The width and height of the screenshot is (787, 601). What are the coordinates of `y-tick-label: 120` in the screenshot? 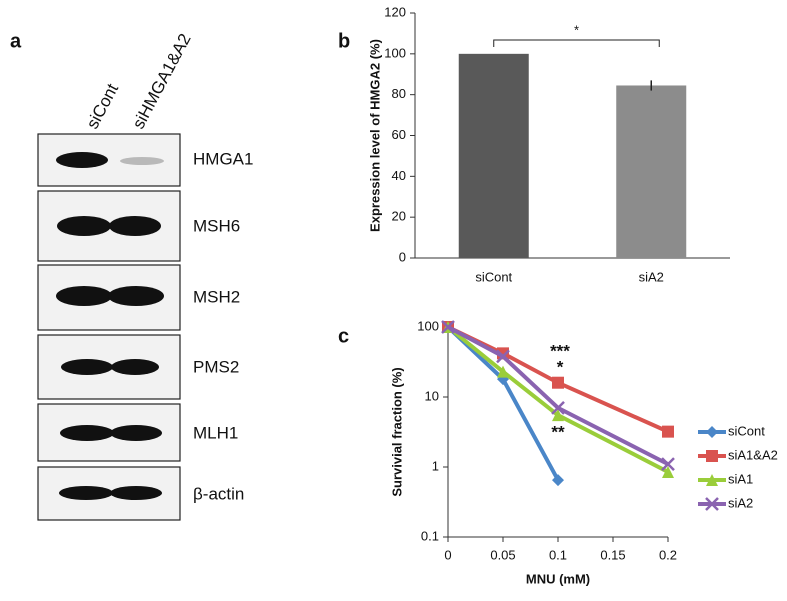 It's located at (395, 11).